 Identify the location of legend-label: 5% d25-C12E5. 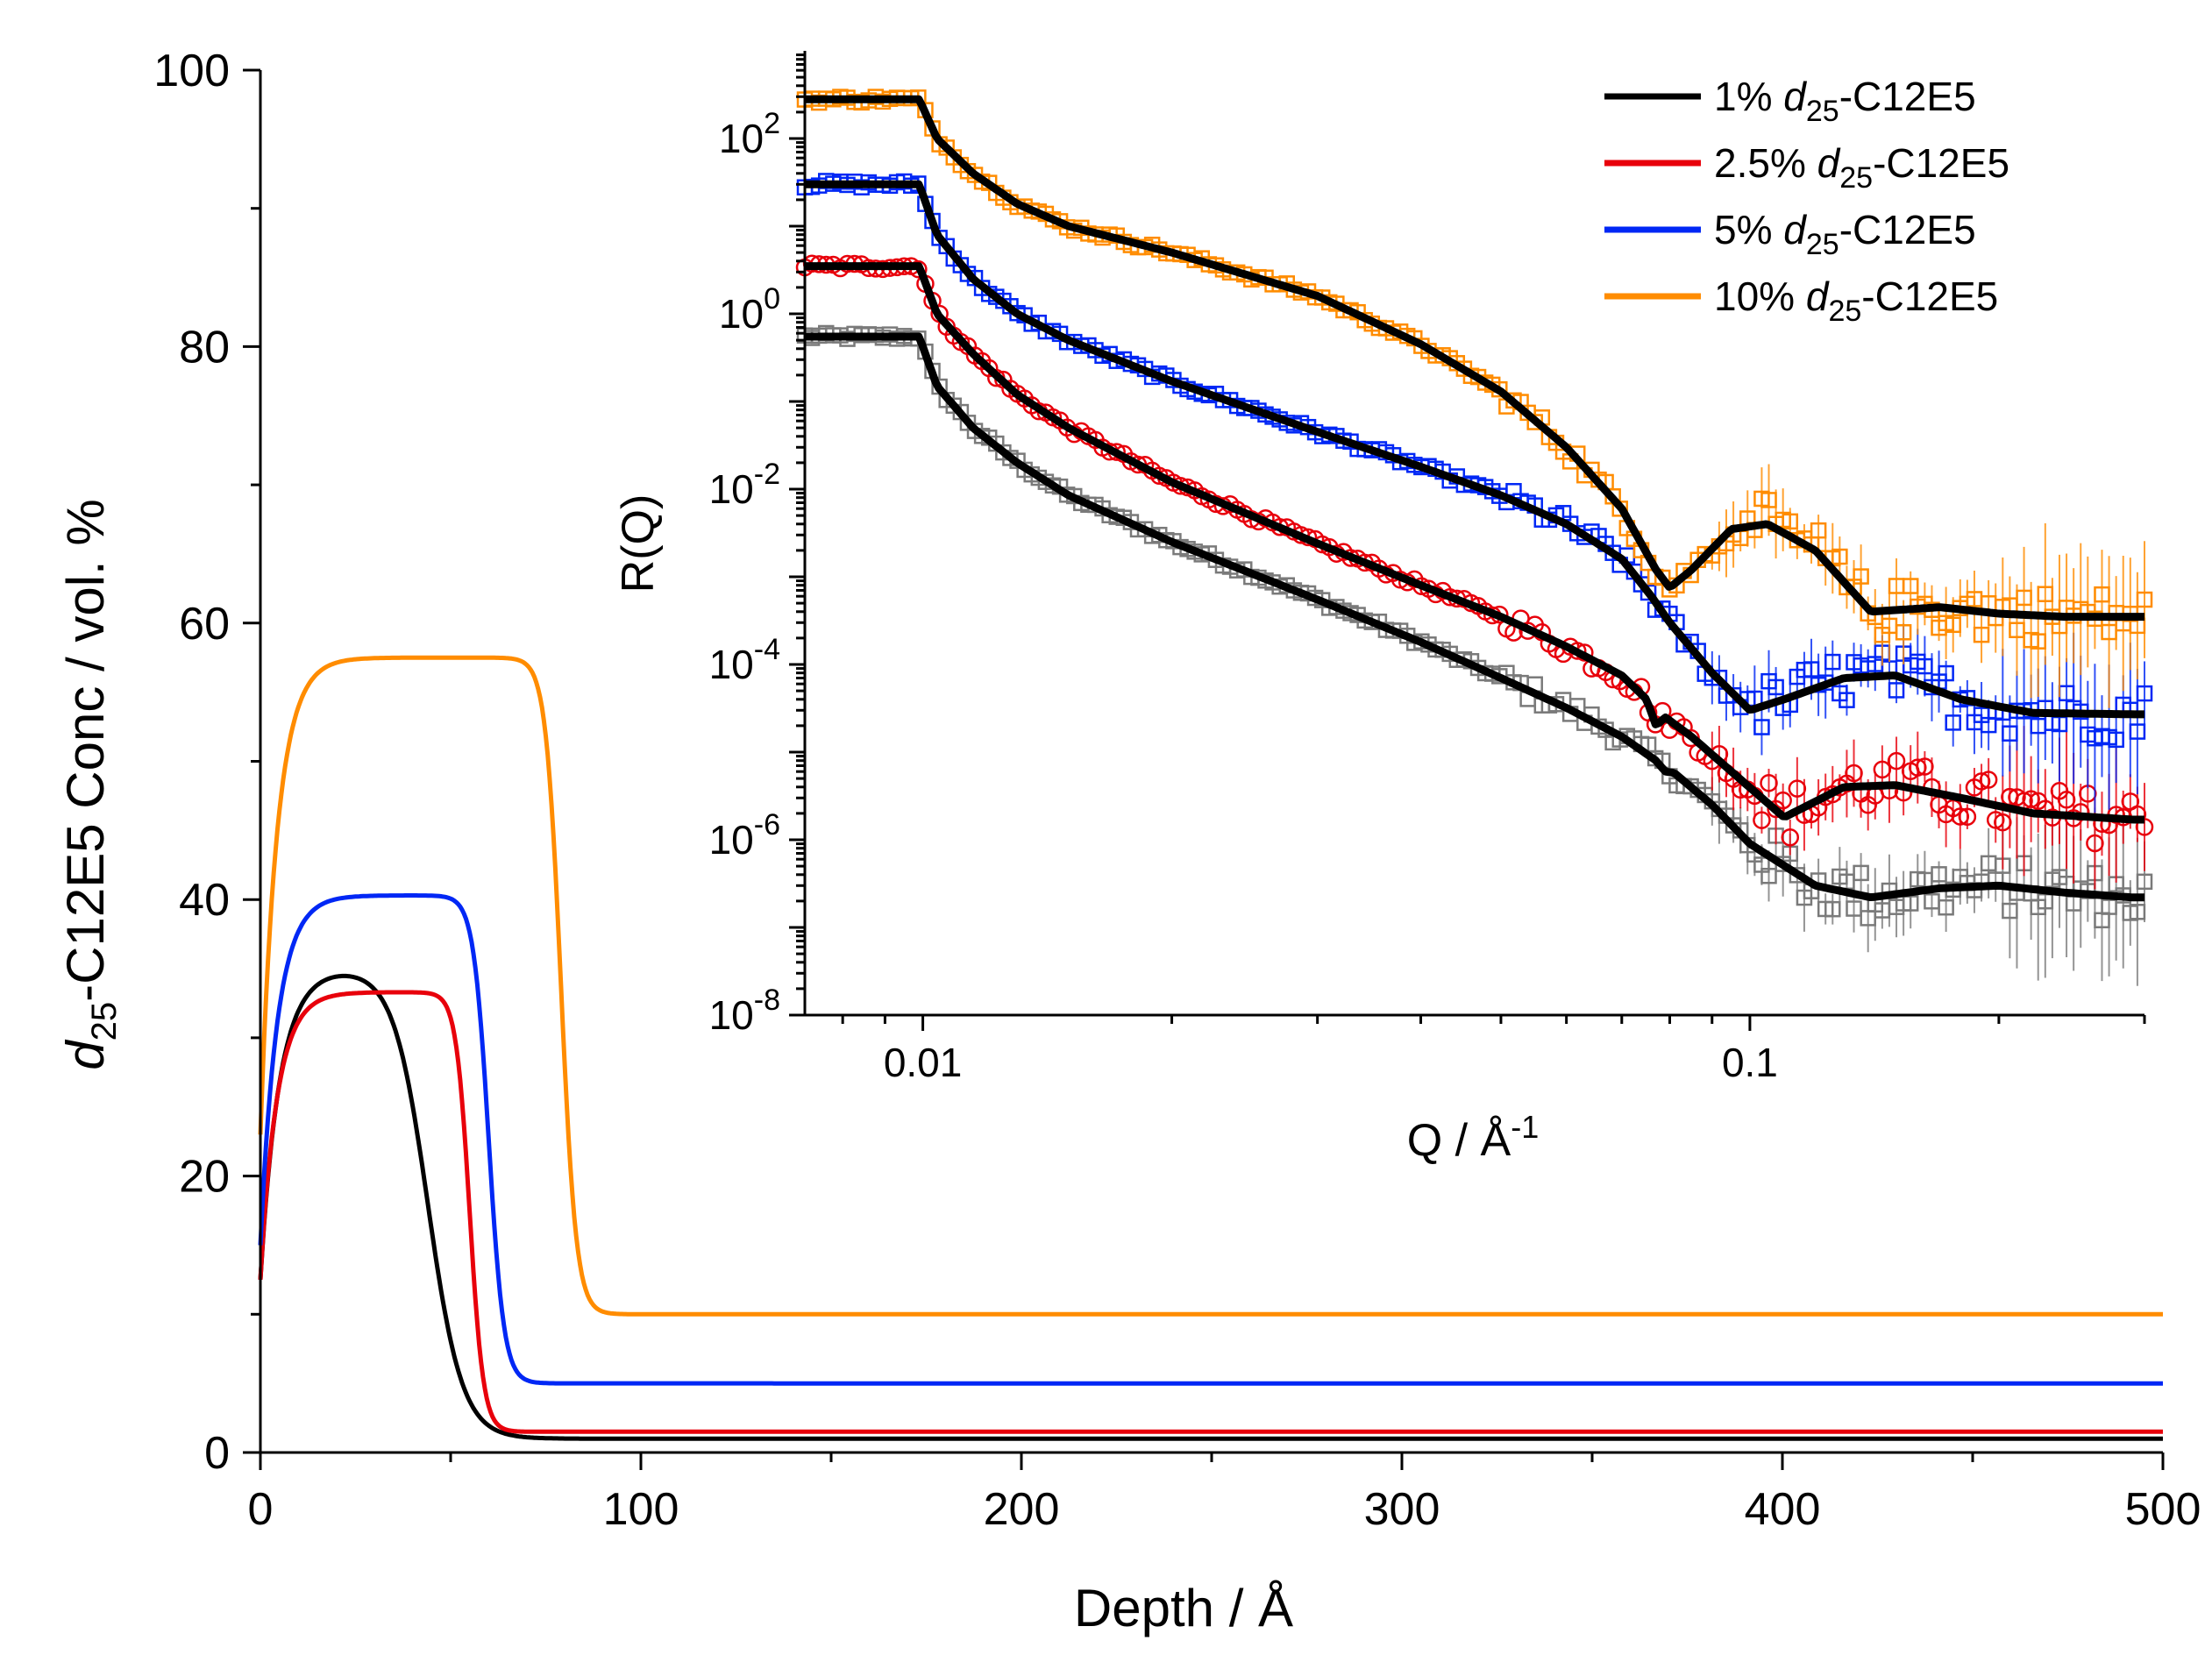
(1845, 234).